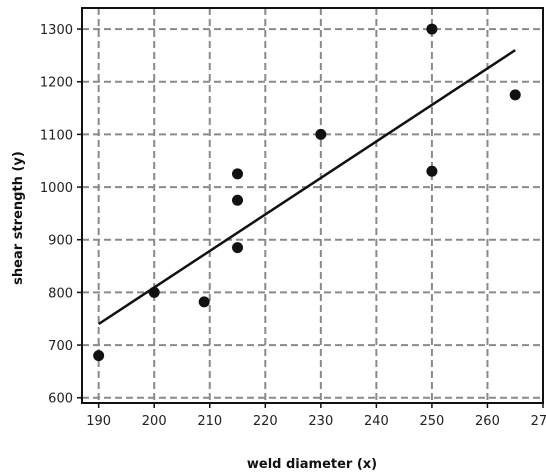 Image resolution: width=546 pixels, height=475 pixels. Describe the element at coordinates (60, 241) in the screenshot. I see `y-tick-label: 900` at that location.